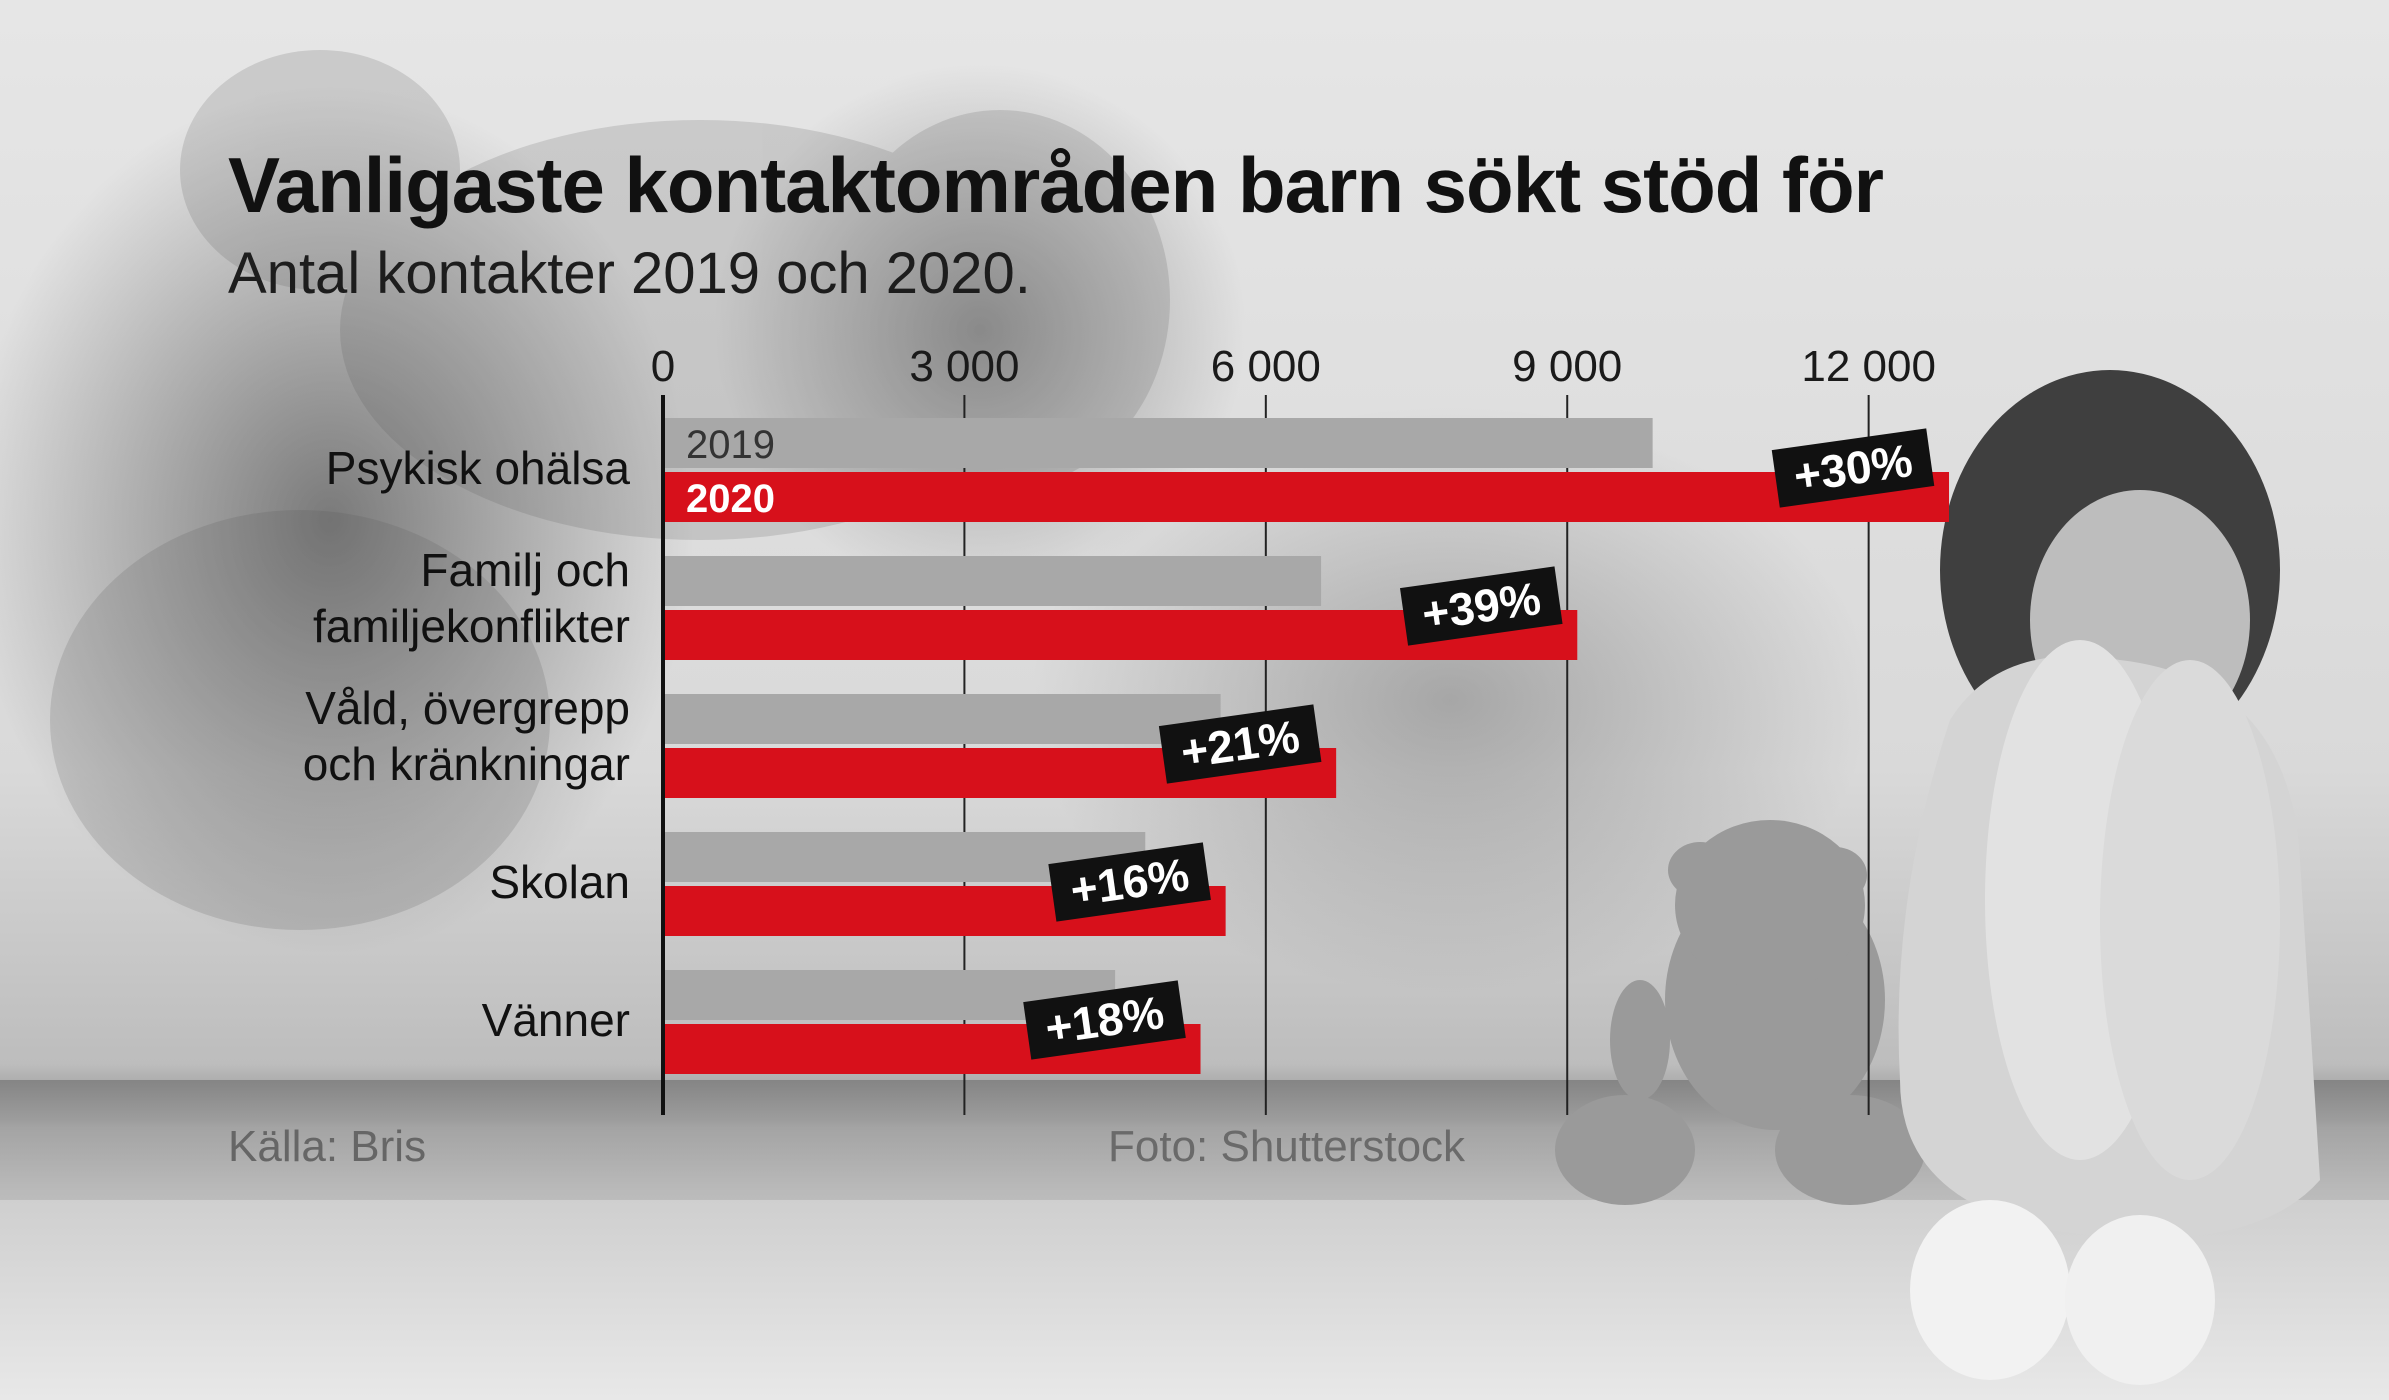 The width and height of the screenshot is (2389, 1400). Describe the element at coordinates (629, 273) in the screenshot. I see `page-subtitle: Antal kontakter 2019 och 2020.` at that location.